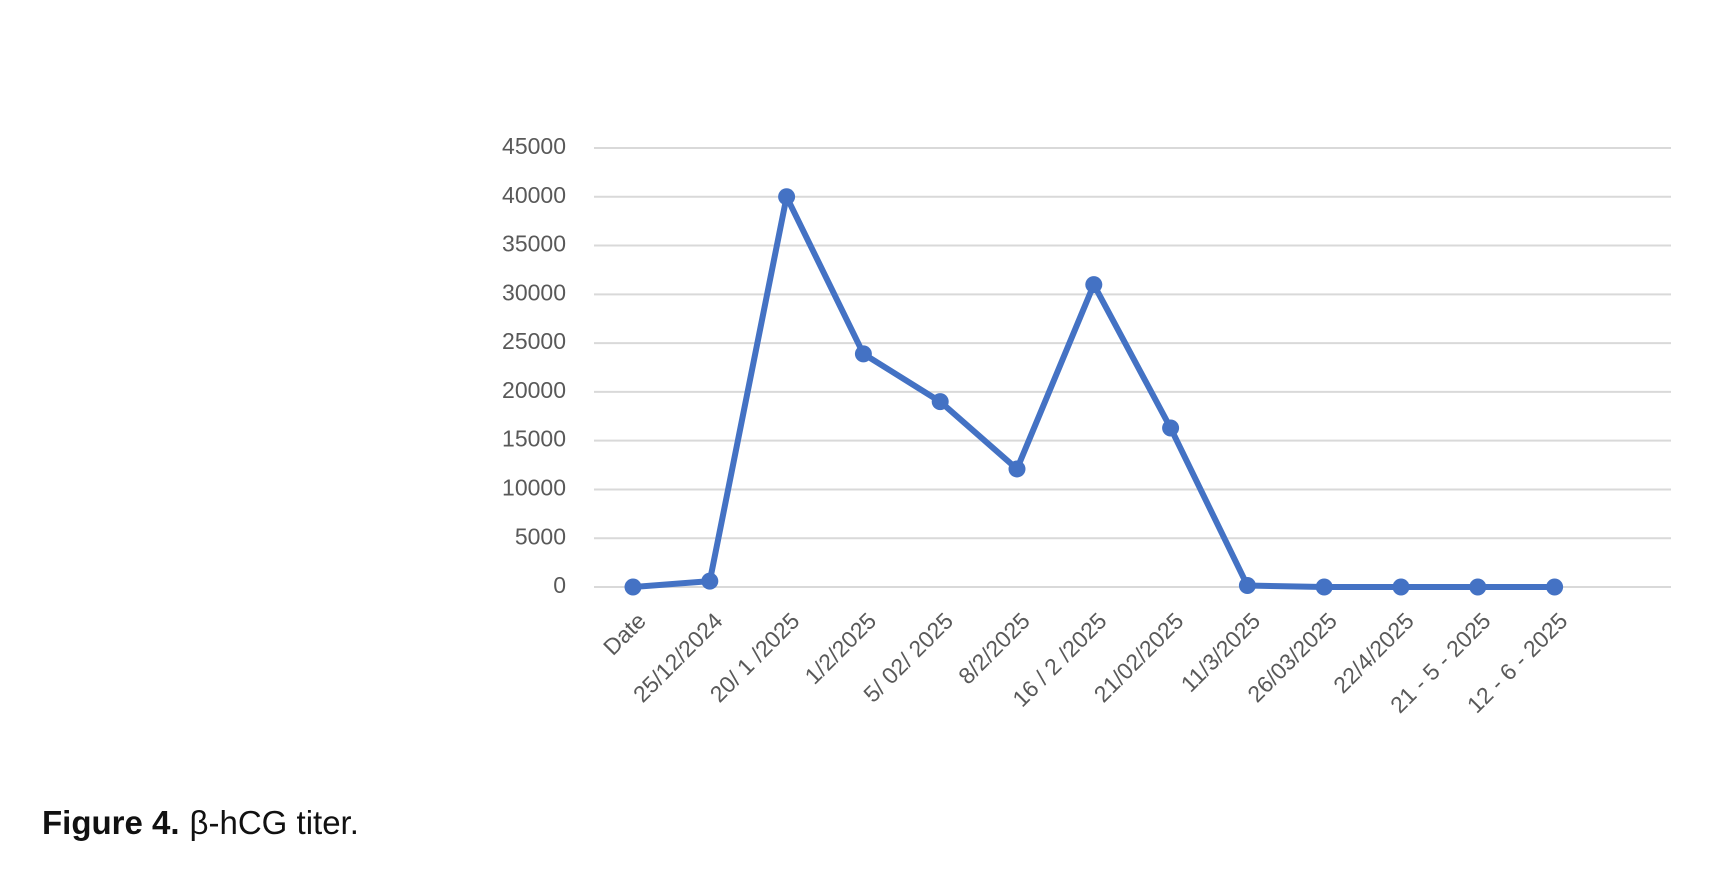  I want to click on y-tick-label: 35000, so click(534, 244).